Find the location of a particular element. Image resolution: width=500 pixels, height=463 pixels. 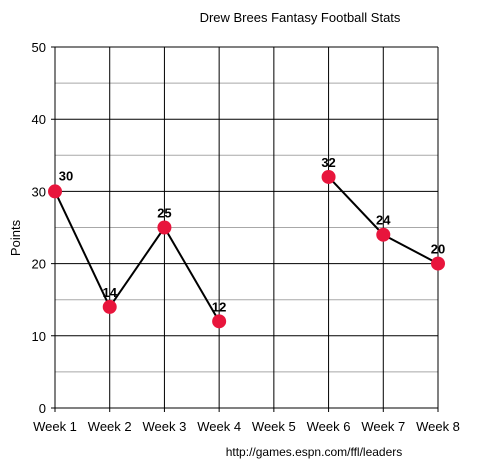

data-label: 30 is located at coordinates (66, 175).